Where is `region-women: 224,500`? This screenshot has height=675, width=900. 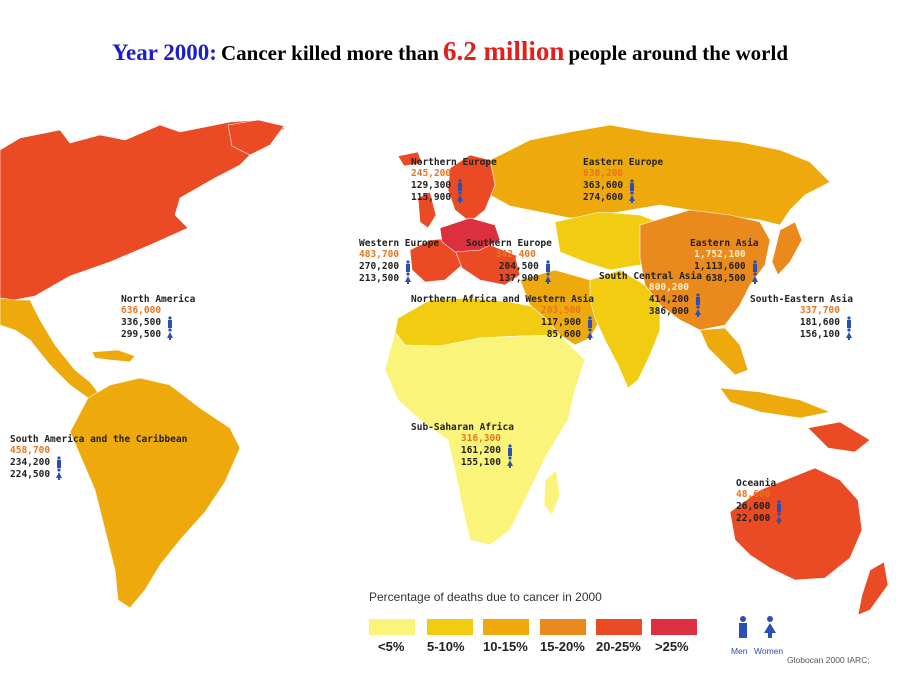
region-women: 224,500 is located at coordinates (98, 474).